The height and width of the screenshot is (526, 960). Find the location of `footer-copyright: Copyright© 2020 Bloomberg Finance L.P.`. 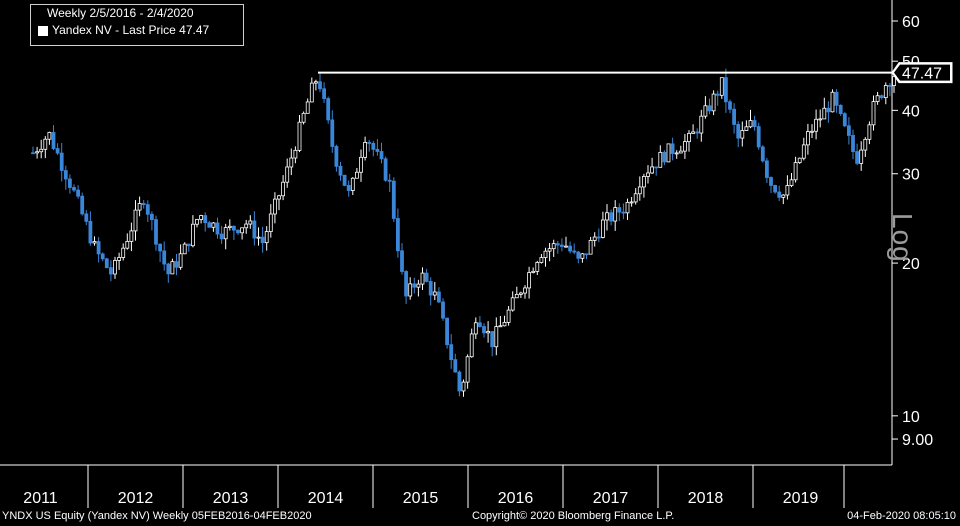

footer-copyright: Copyright© 2020 Bloomberg Finance L.P. is located at coordinates (573, 516).